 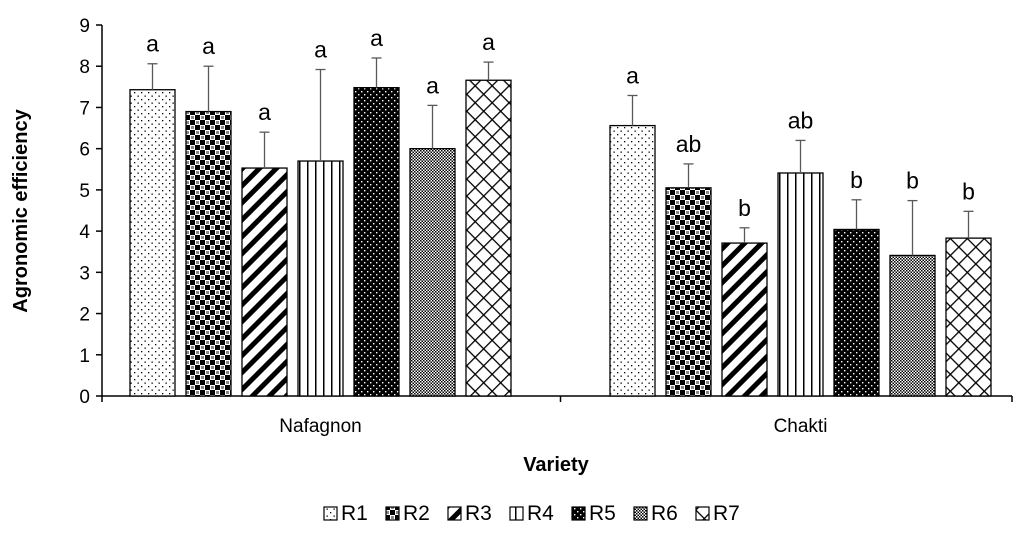 I want to click on y-tick-label: 5, so click(x=84, y=191).